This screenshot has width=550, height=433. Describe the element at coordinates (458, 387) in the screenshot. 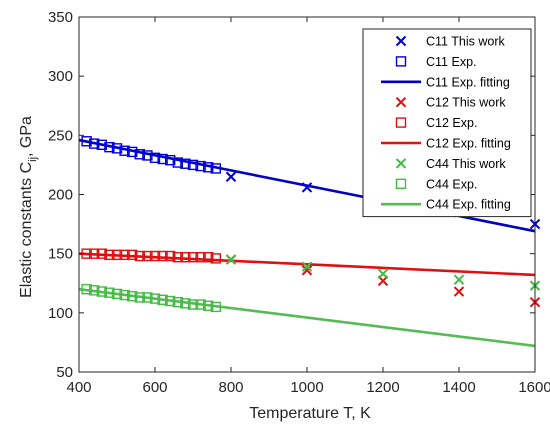

I see `x-tick-label: 1400` at that location.